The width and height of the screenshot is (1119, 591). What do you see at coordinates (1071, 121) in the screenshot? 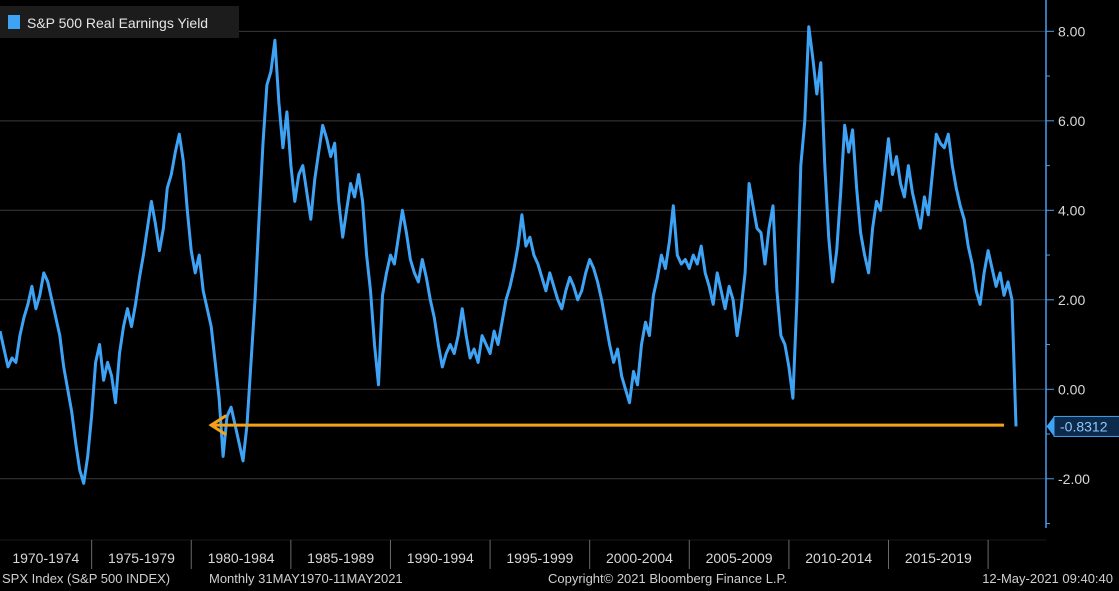
I see `y-tick-label: 6.00` at bounding box center [1071, 121].